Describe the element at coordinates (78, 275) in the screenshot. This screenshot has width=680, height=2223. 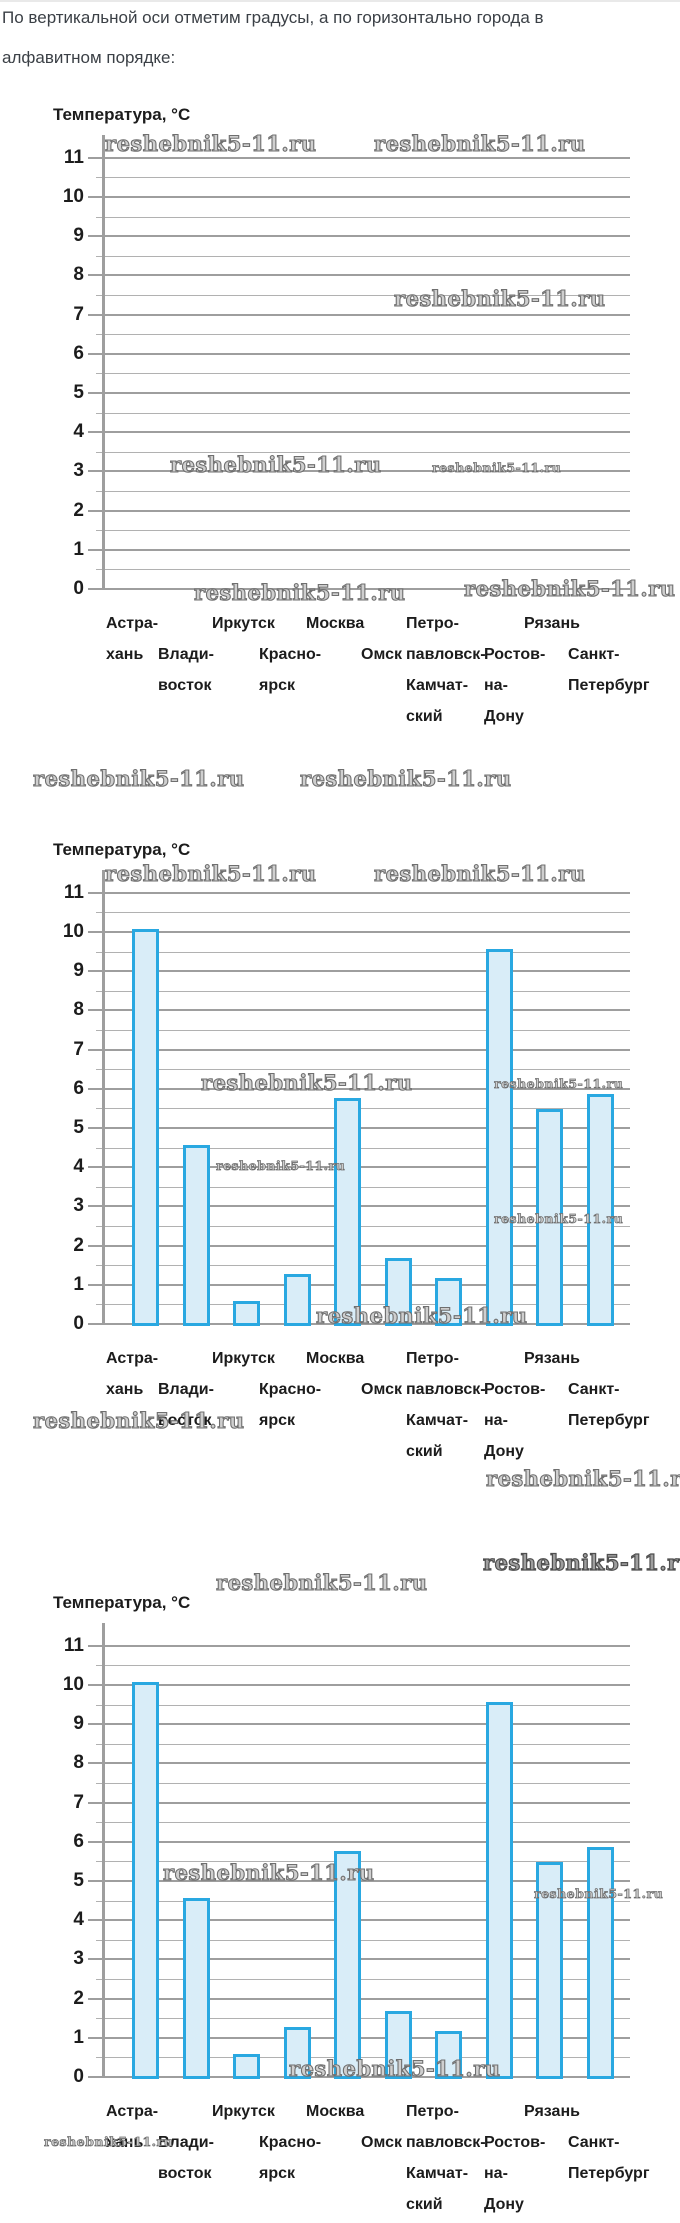
I see `y-tick-label: 8` at that location.